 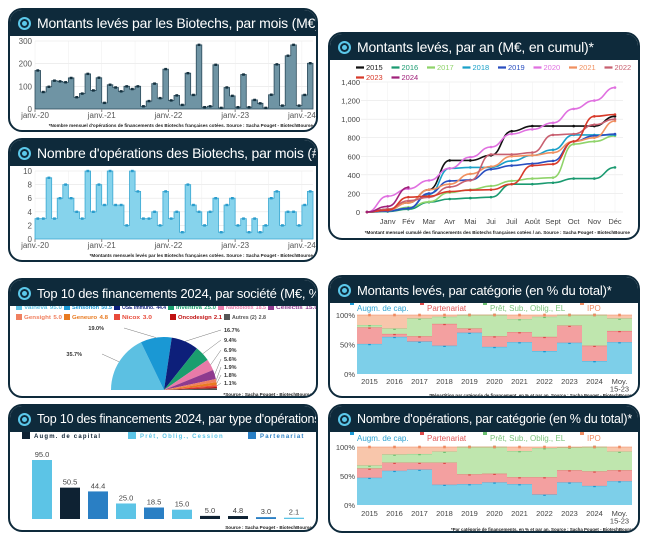 I want to click on legend-name: Sensorion, so click(x=85, y=308).